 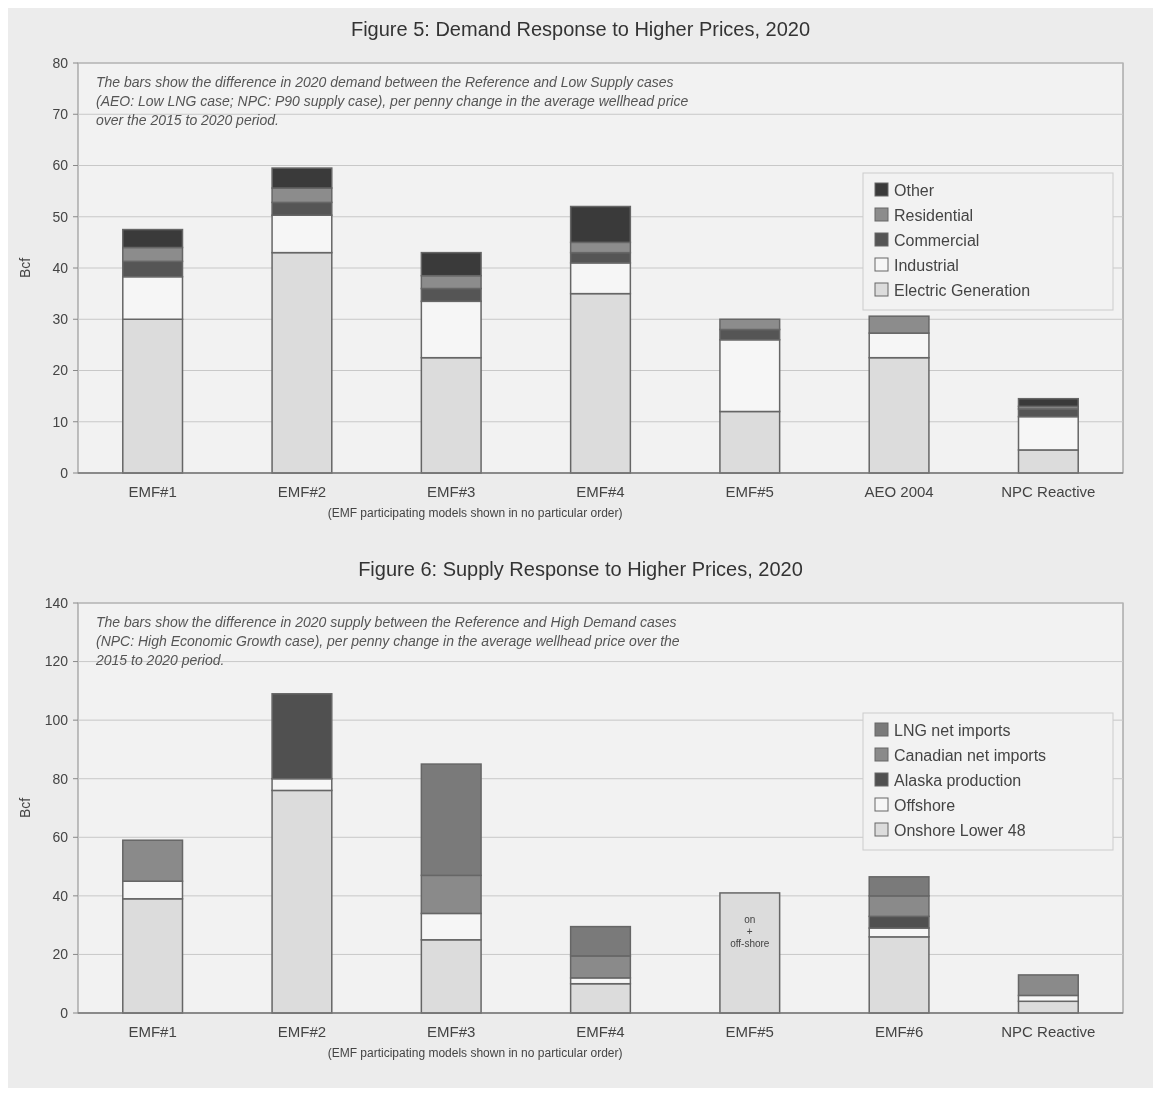 What do you see at coordinates (899, 1031) in the screenshot?
I see `x-tick-label: EMF#6` at bounding box center [899, 1031].